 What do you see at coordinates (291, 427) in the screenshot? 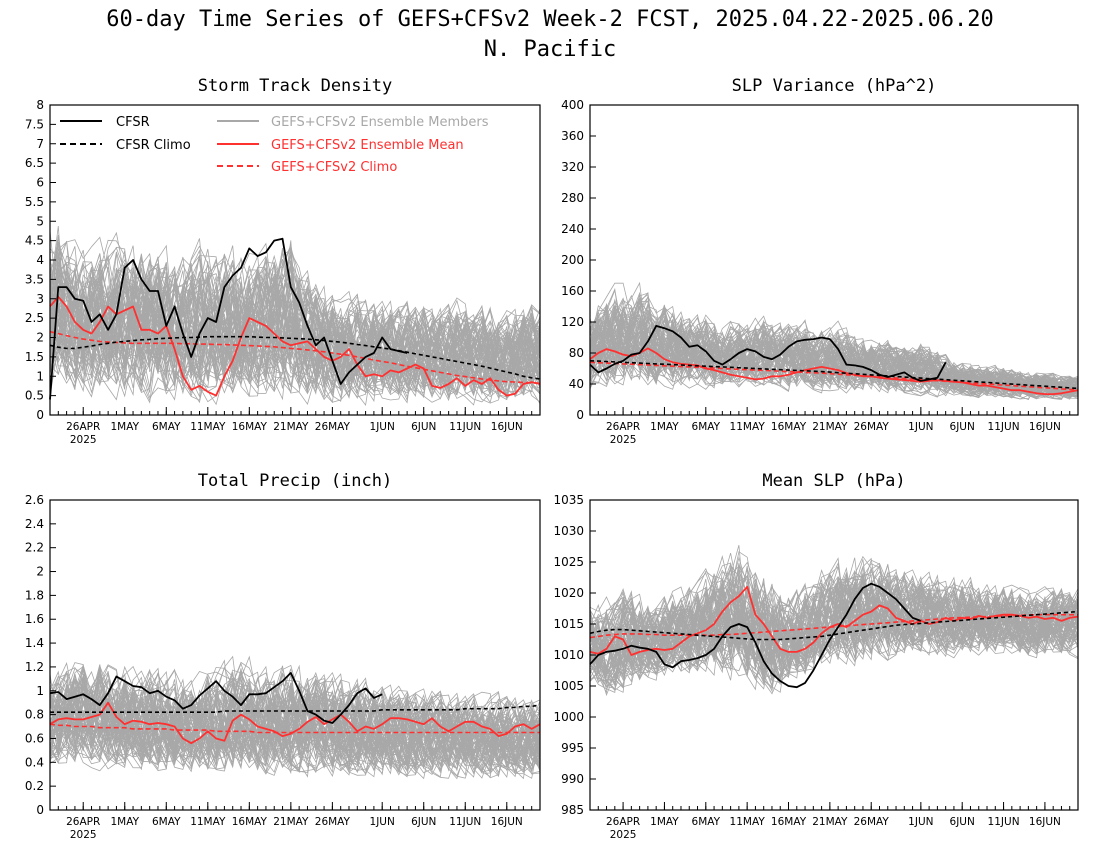
I see `storm-track-density-xtick-label: 21MAY` at bounding box center [291, 427].